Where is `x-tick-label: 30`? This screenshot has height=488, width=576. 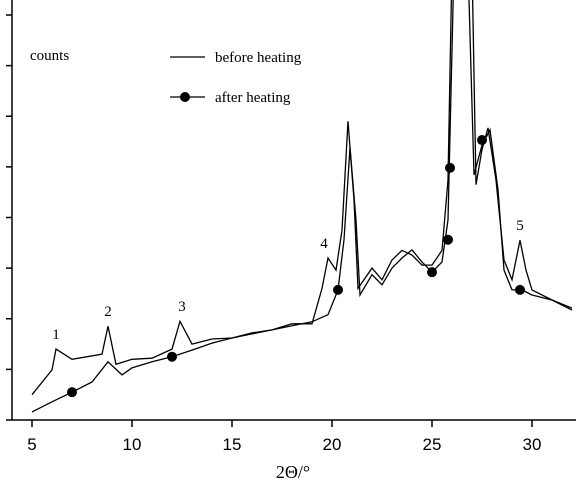 x-tick-label: 30 is located at coordinates (532, 444).